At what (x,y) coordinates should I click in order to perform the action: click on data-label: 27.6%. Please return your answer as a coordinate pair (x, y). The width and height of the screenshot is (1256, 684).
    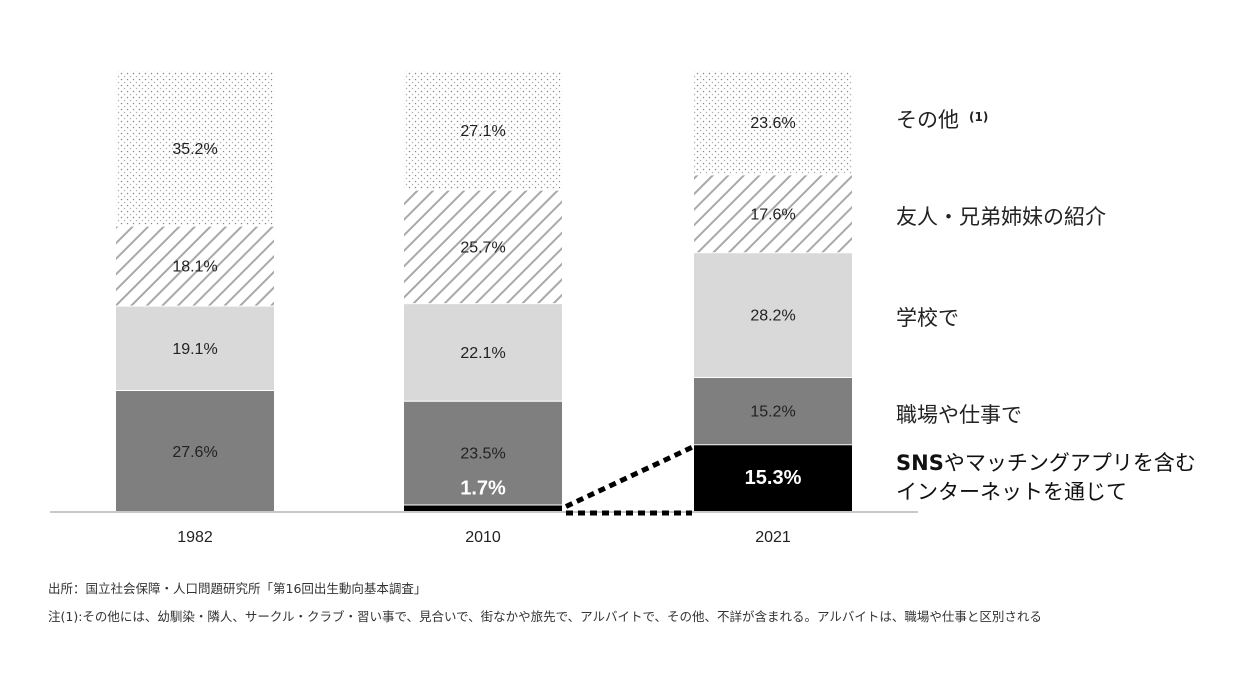
    Looking at the image, I should click on (194, 452).